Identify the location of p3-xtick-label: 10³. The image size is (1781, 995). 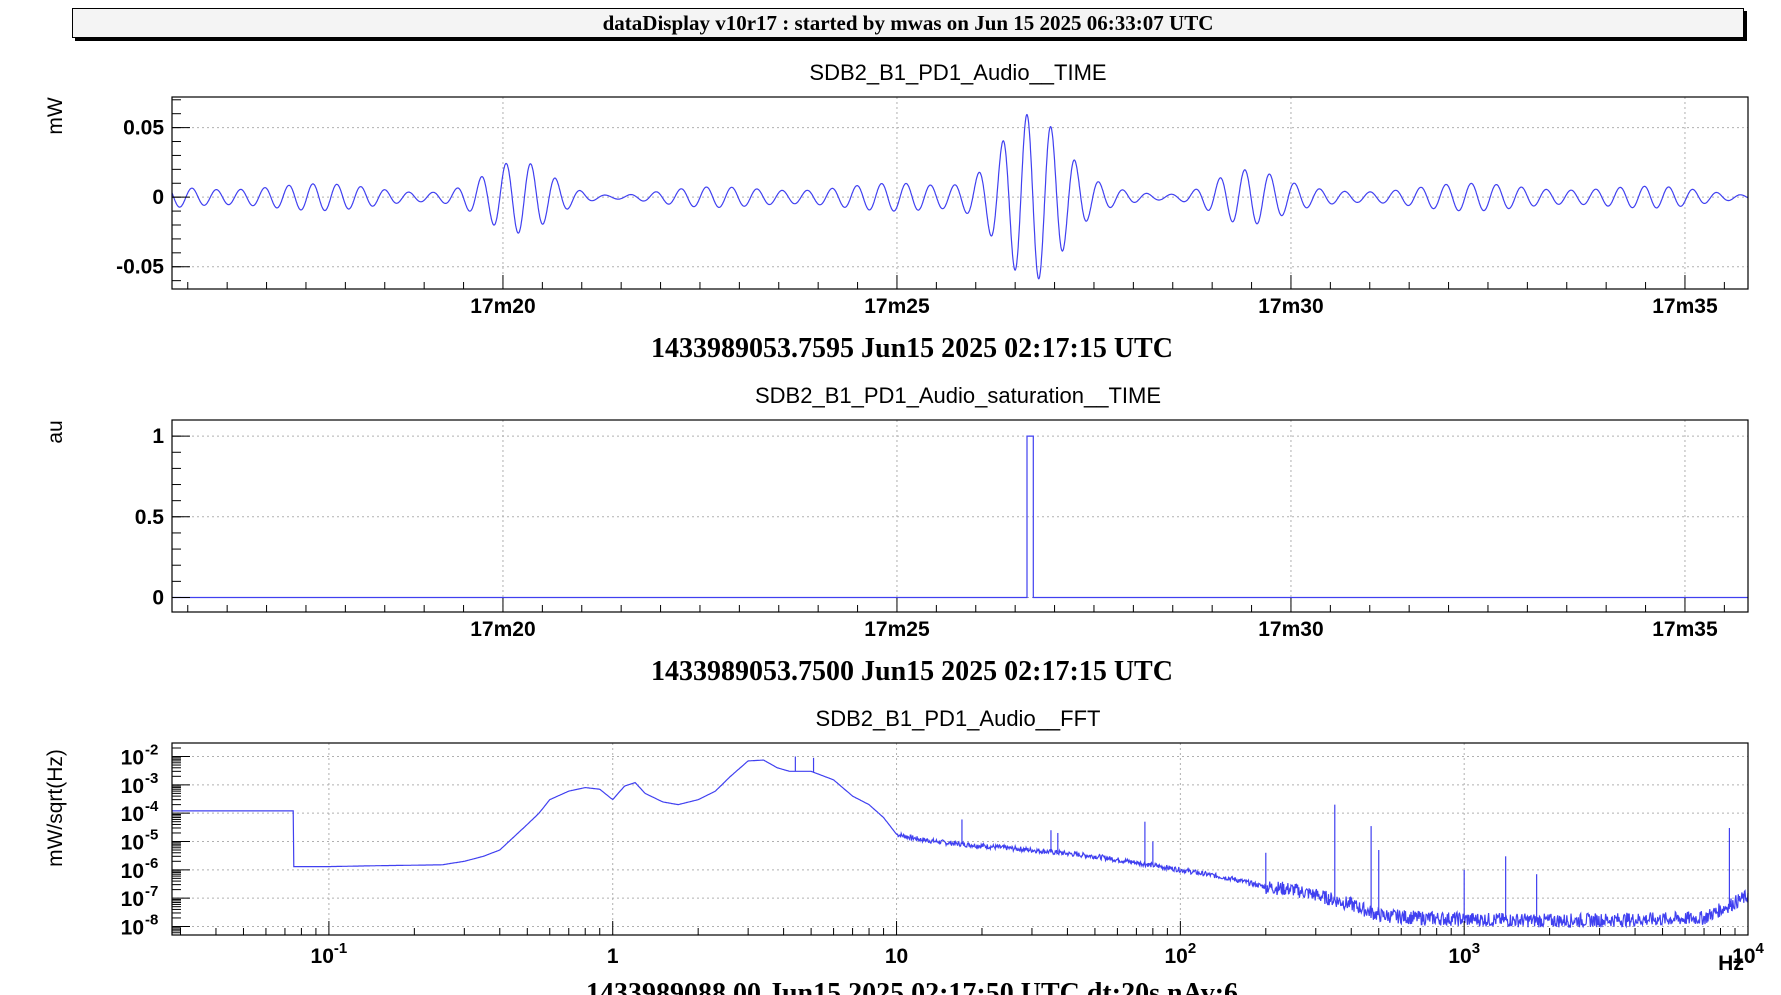
(1464, 954).